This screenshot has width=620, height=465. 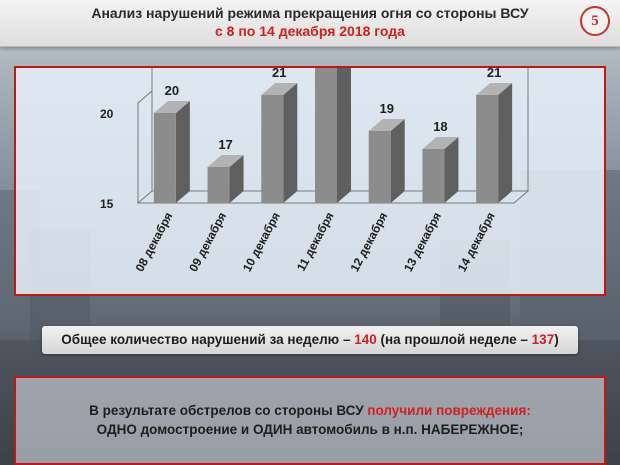 What do you see at coordinates (154, 242) in the screenshot?
I see `x-category-label: 08 декабря` at bounding box center [154, 242].